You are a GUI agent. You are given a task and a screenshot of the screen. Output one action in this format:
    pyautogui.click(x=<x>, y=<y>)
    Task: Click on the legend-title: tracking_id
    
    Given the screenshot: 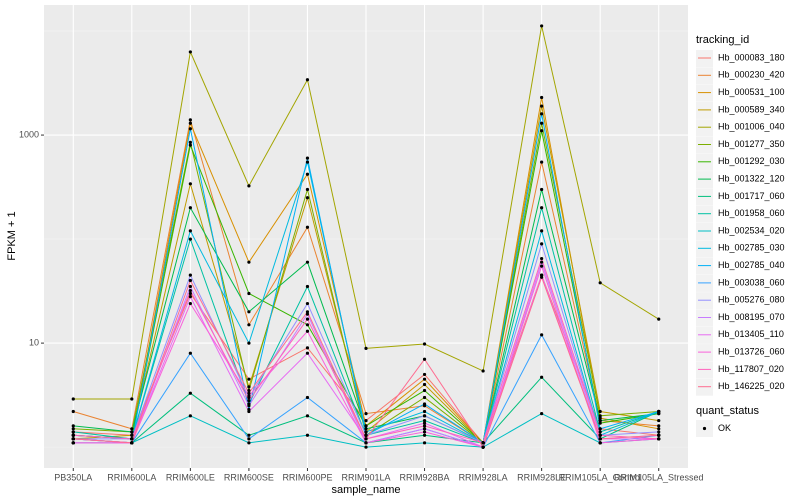 What is the action you would take?
    pyautogui.click(x=722, y=40)
    